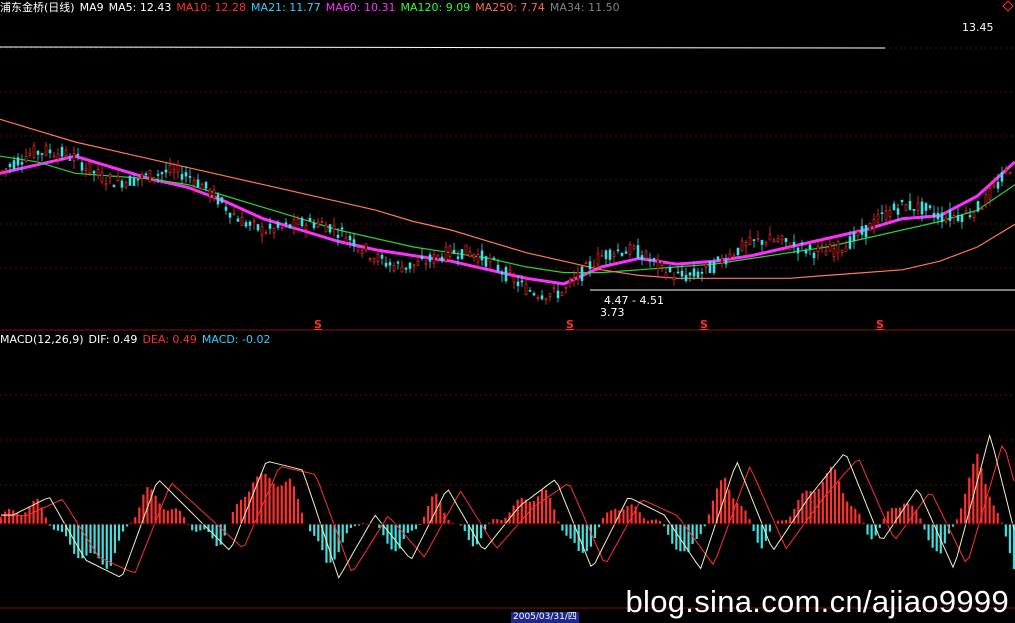 This screenshot has width=1015, height=623. I want to click on range-price-label: 4.47 - 4.51, so click(634, 300).